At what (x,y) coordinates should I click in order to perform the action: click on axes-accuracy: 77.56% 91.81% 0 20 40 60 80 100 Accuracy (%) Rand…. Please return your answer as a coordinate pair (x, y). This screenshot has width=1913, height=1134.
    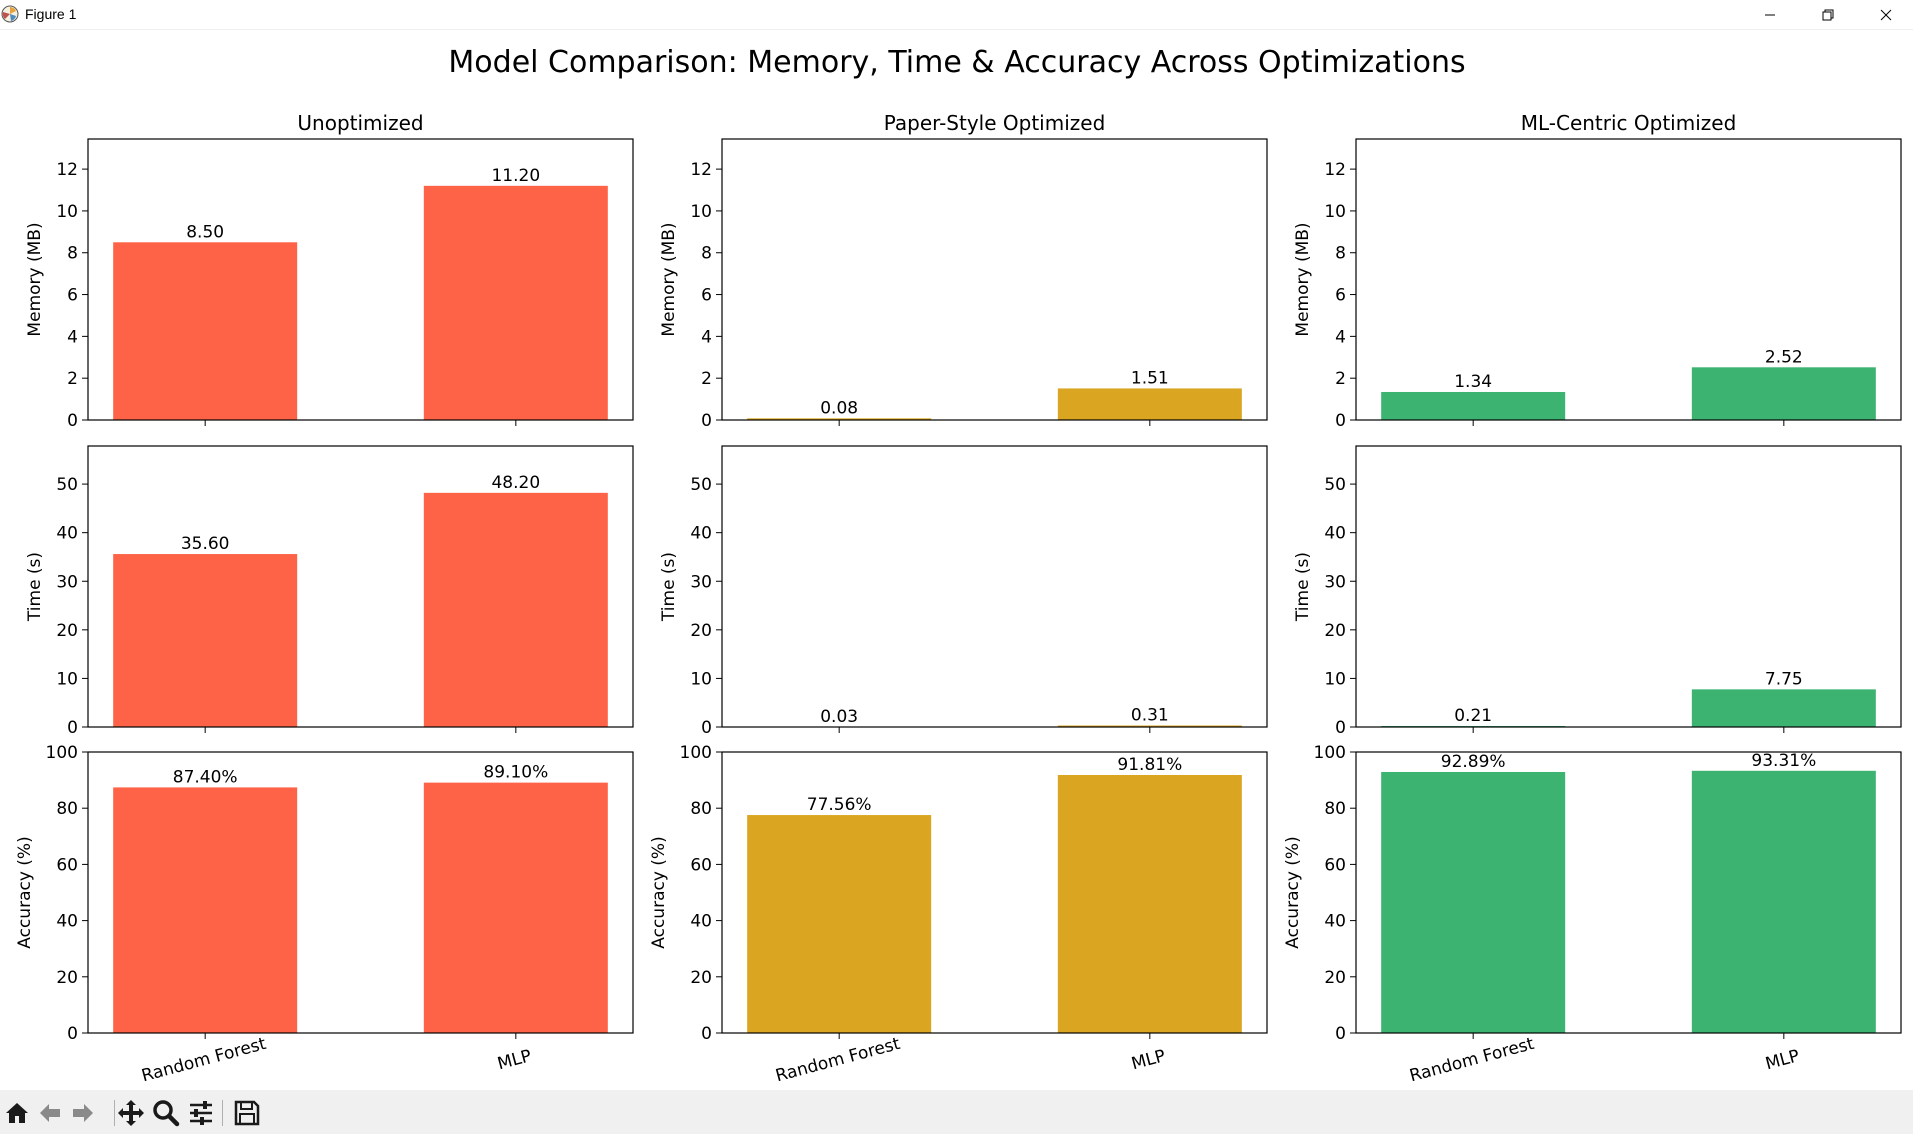
    Looking at the image, I should click on (958, 915).